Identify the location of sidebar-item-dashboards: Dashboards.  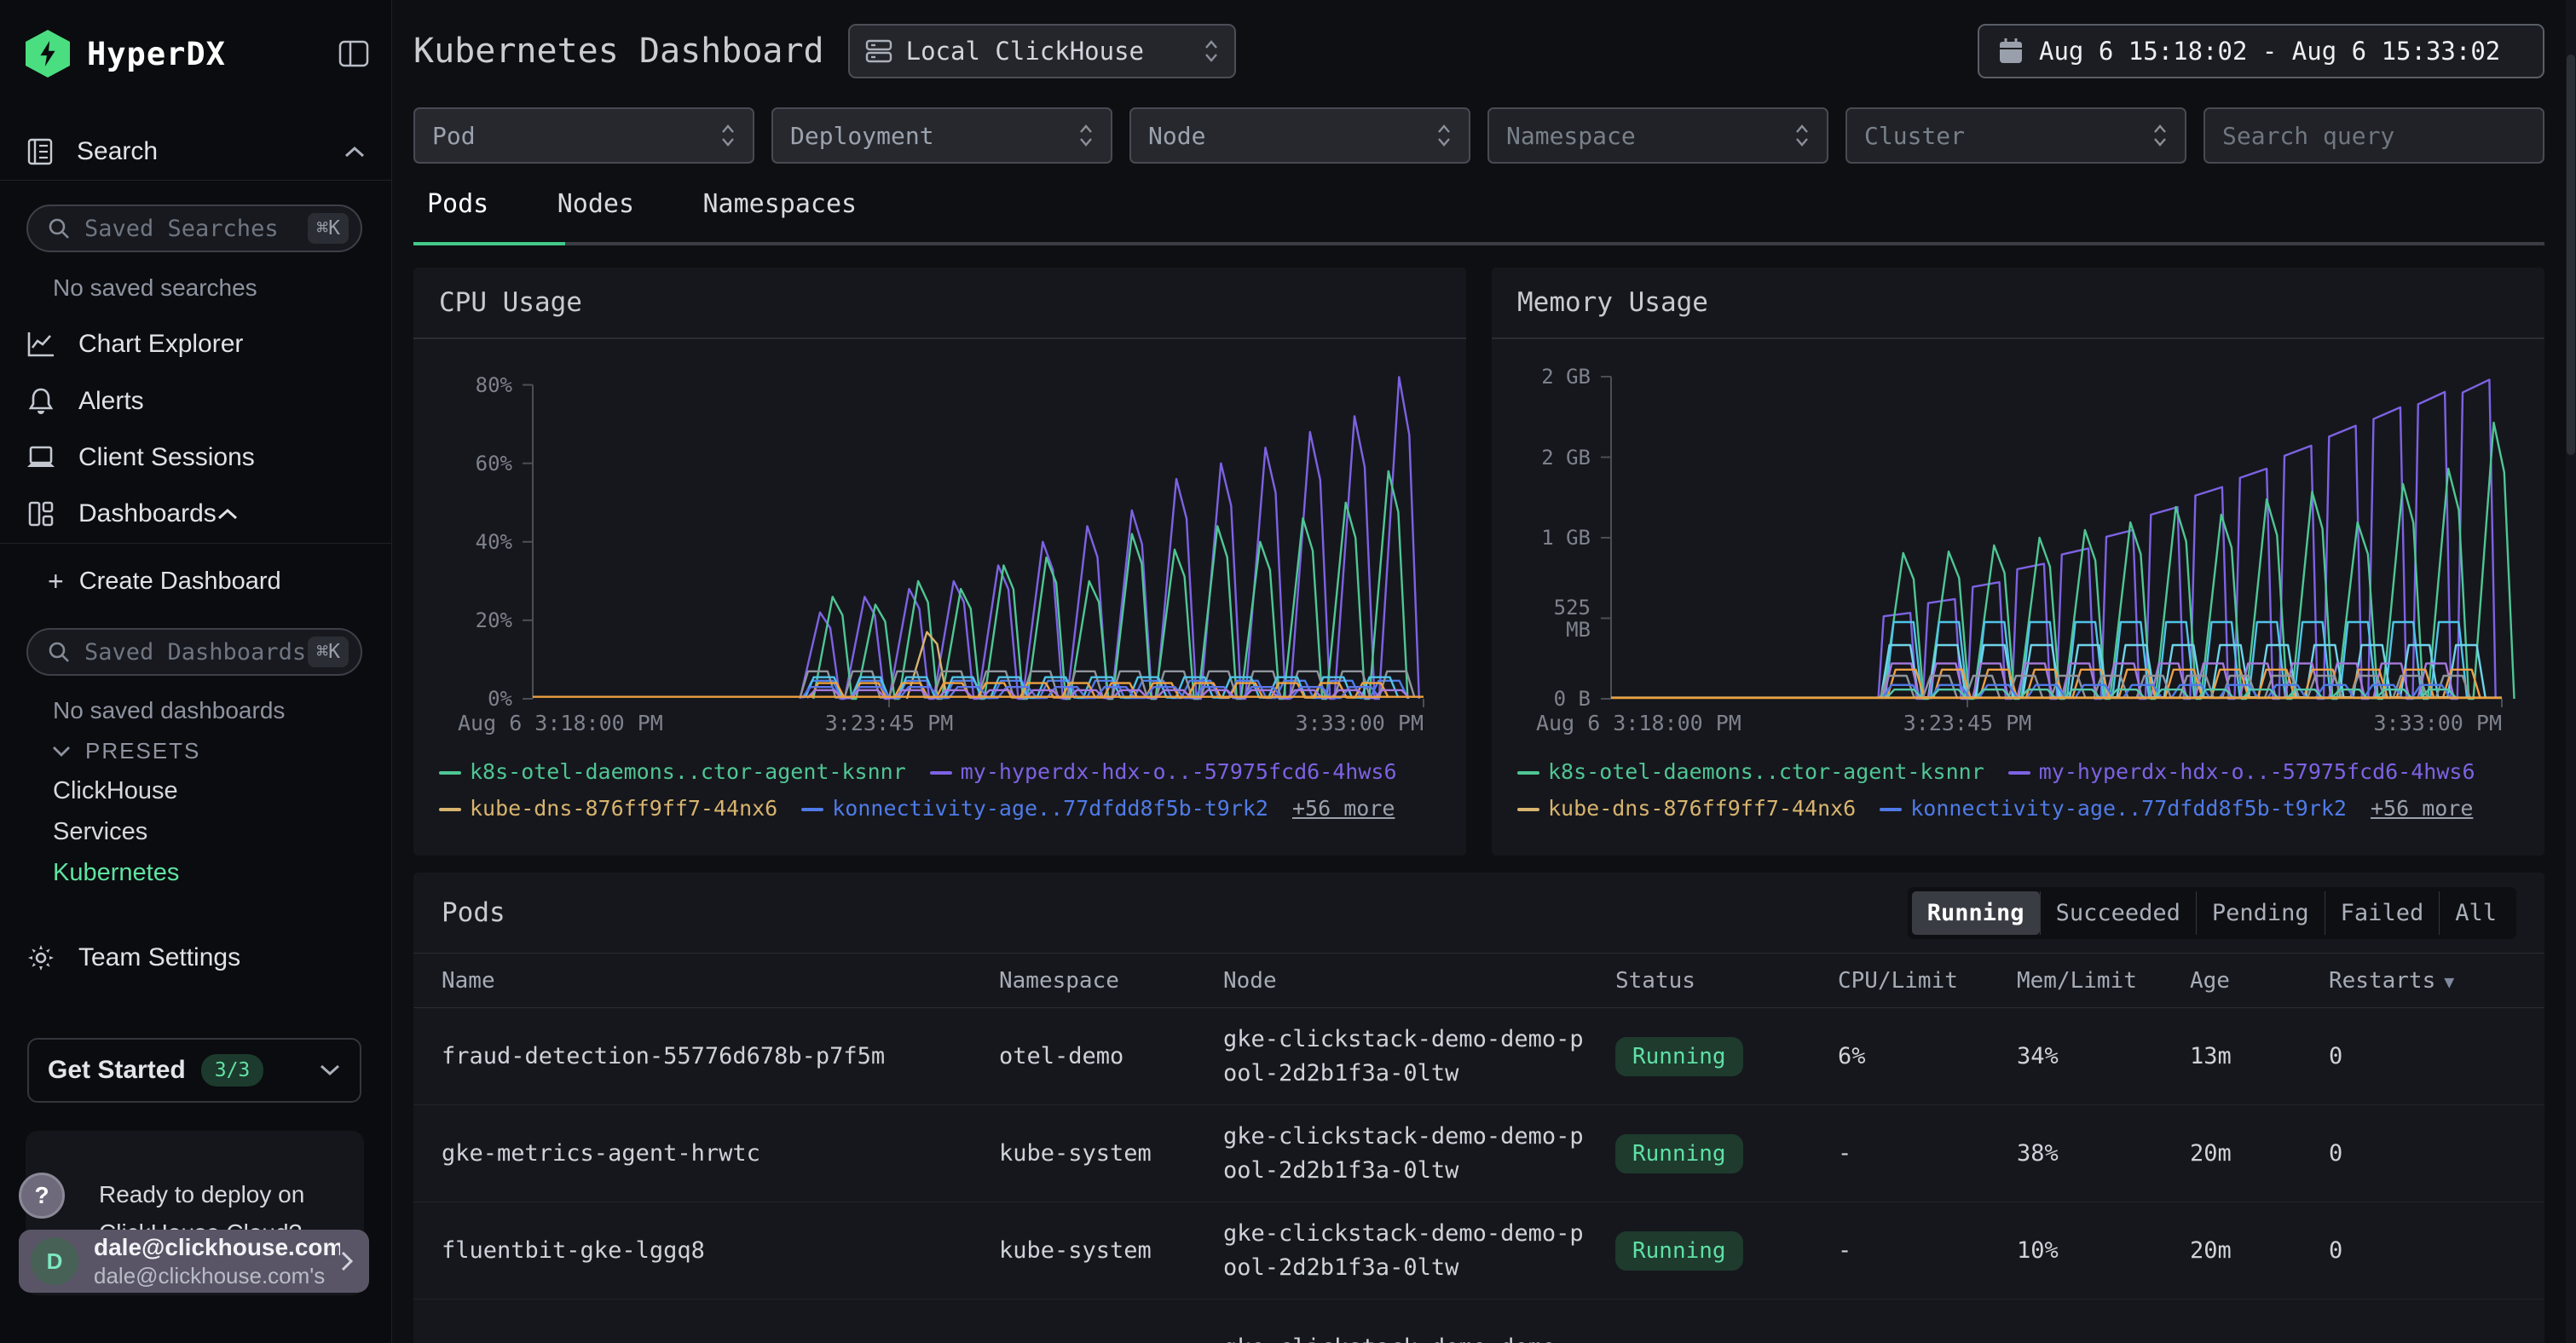
(196, 514).